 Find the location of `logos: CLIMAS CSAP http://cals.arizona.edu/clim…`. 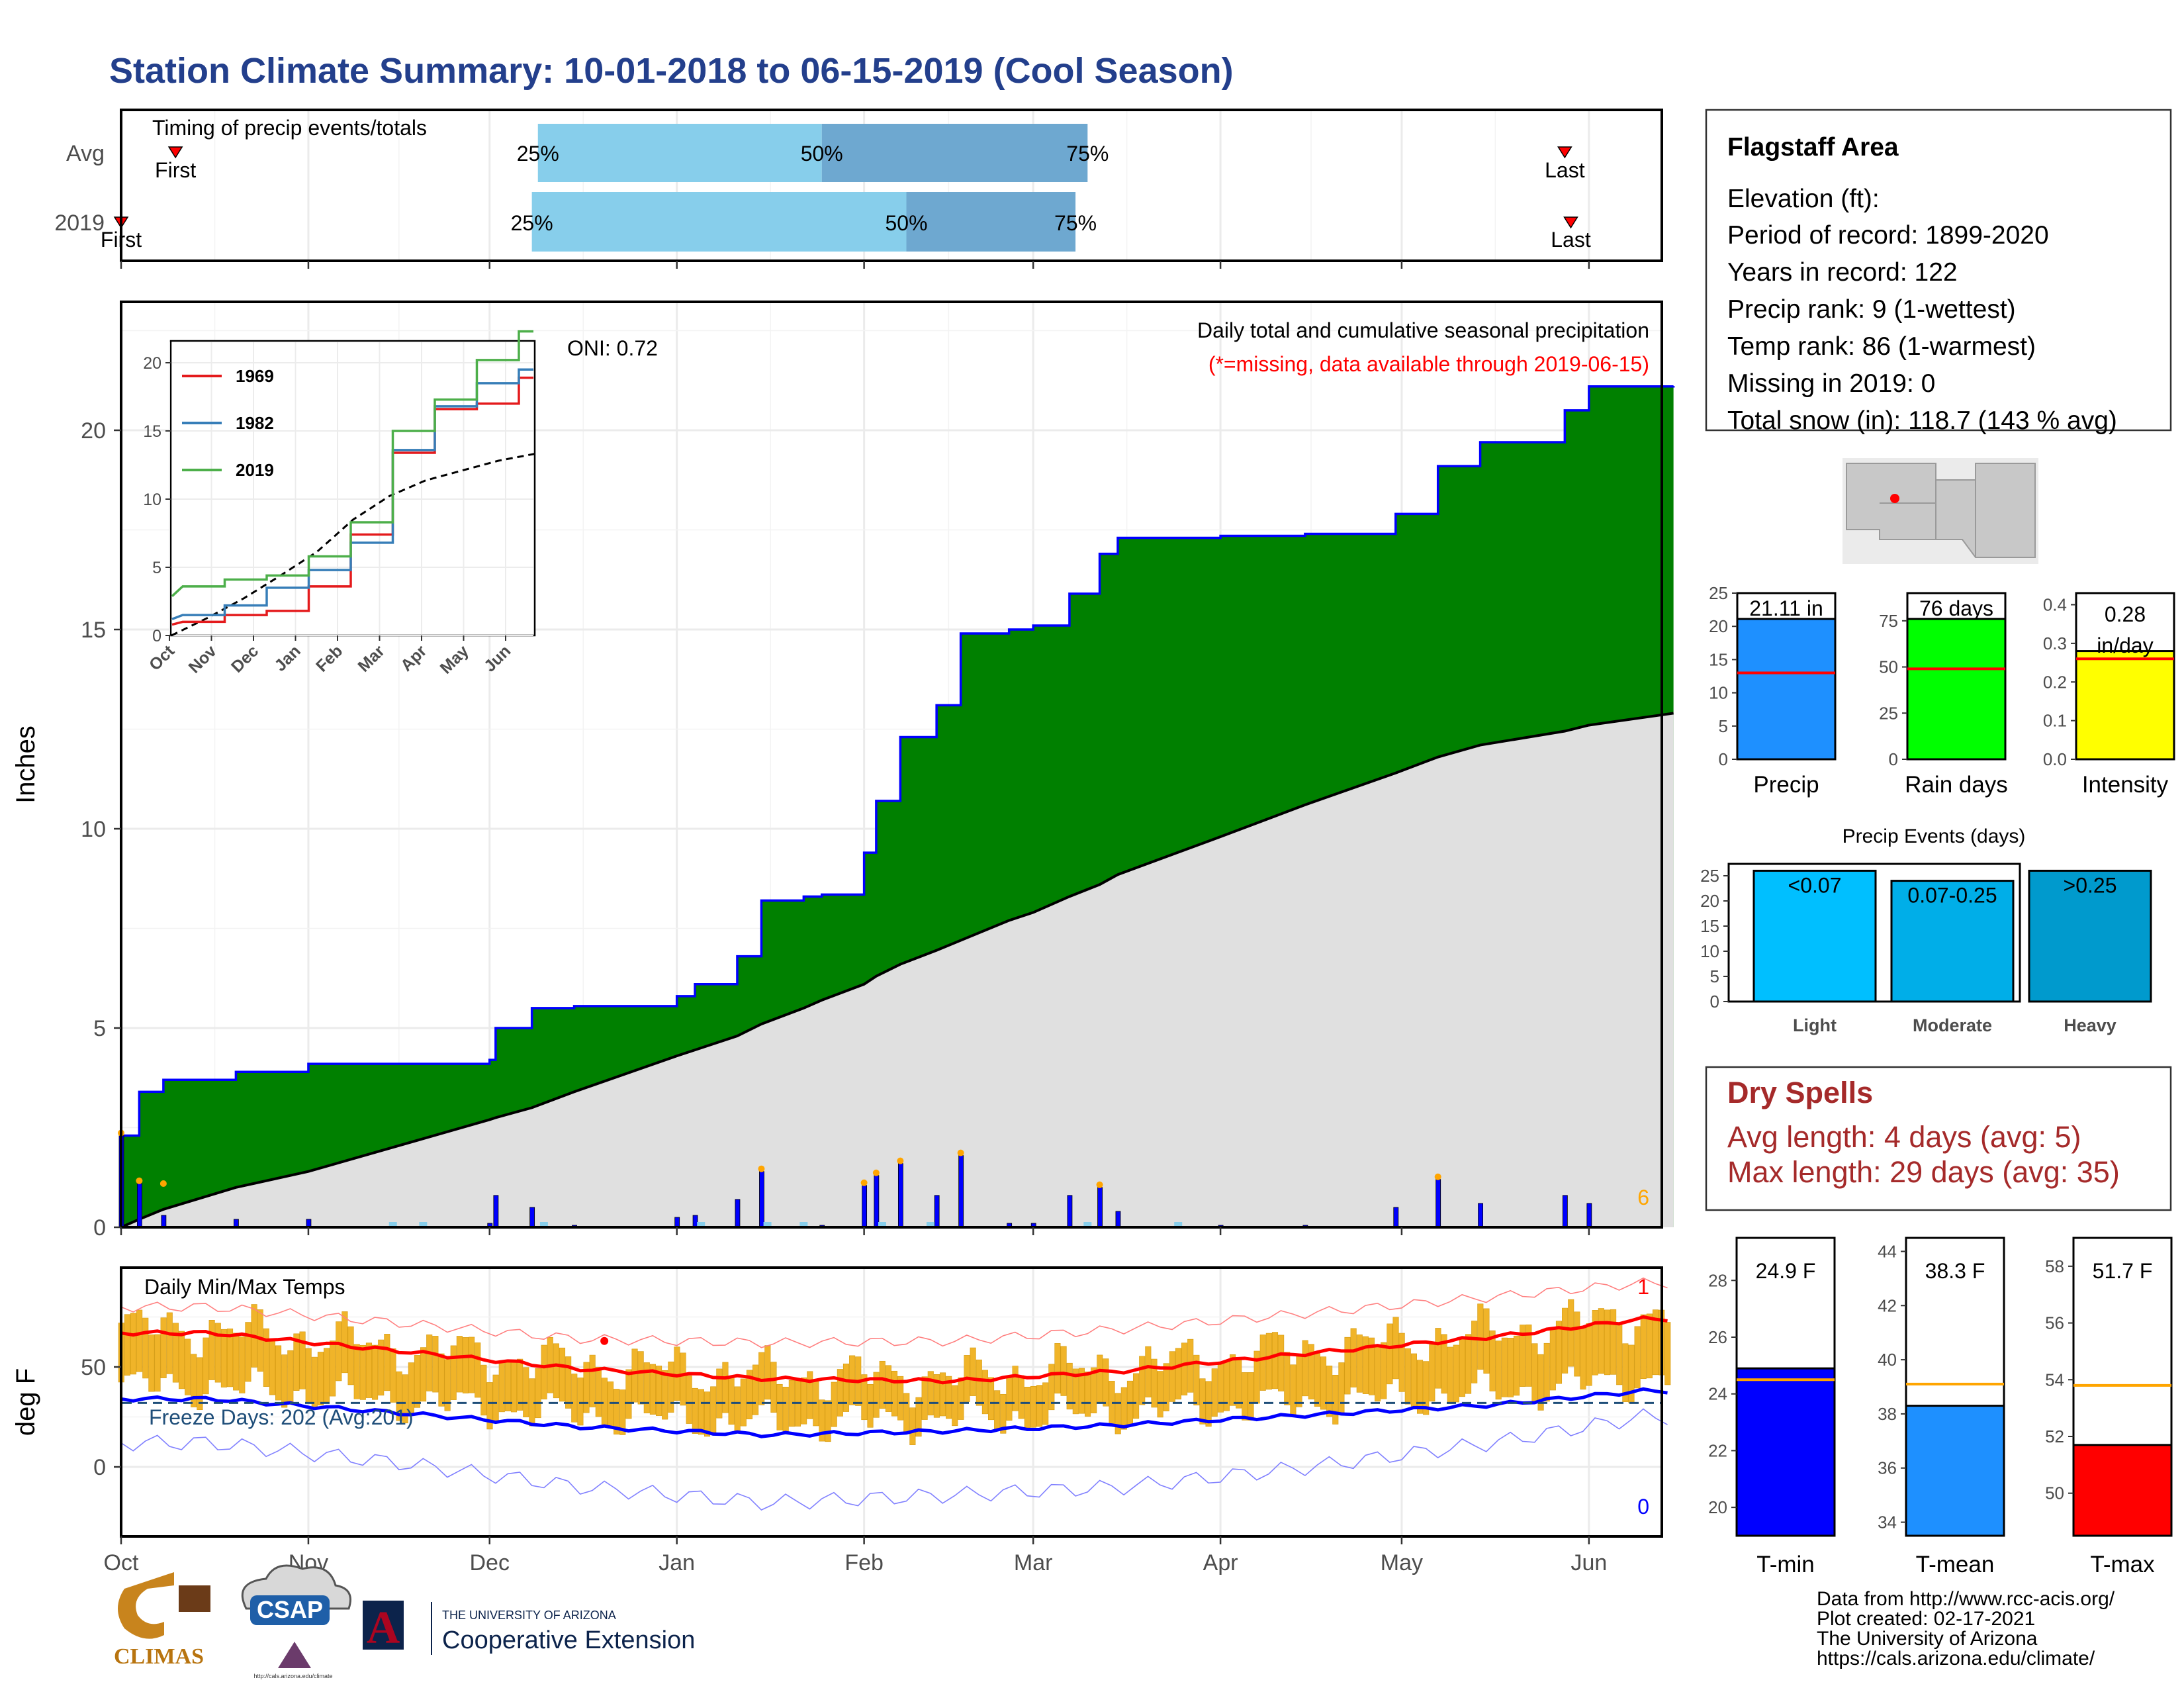

logos: CLIMAS CSAP http://cals.arizona.edu/clim… is located at coordinates (405, 1621).